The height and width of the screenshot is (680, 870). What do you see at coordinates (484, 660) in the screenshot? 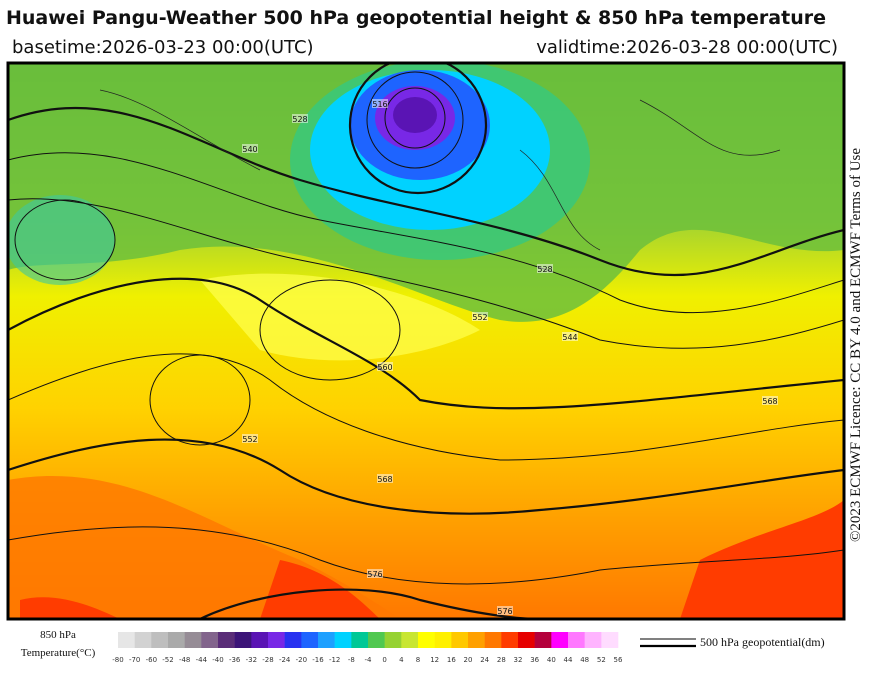
I see `colorbar-tick-label: 24` at bounding box center [484, 660].